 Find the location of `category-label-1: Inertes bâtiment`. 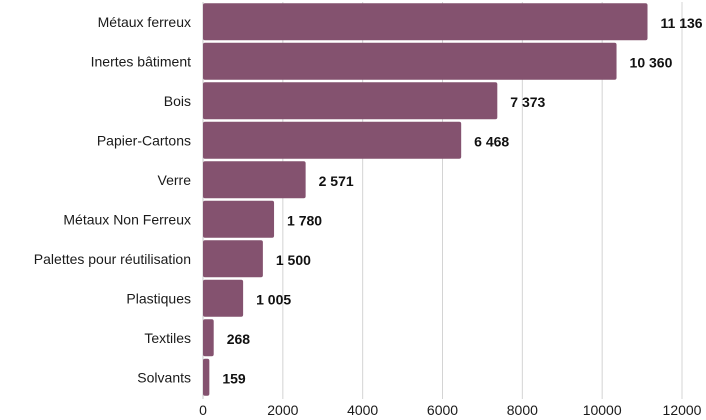

category-label-1: Inertes bâtiment is located at coordinates (141, 61).